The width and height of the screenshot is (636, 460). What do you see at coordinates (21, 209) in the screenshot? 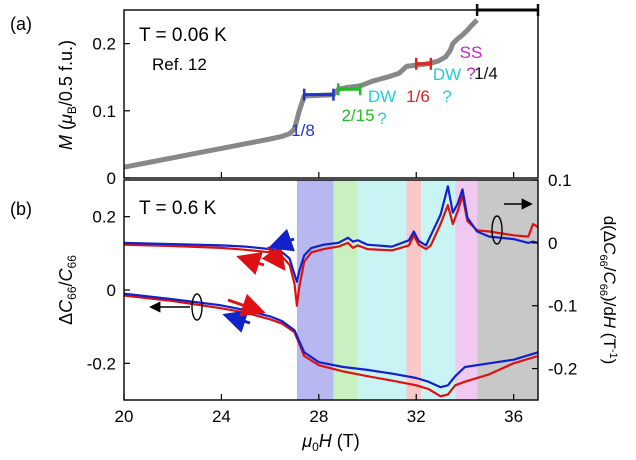
I see `panel-b-tag: (b)` at bounding box center [21, 209].